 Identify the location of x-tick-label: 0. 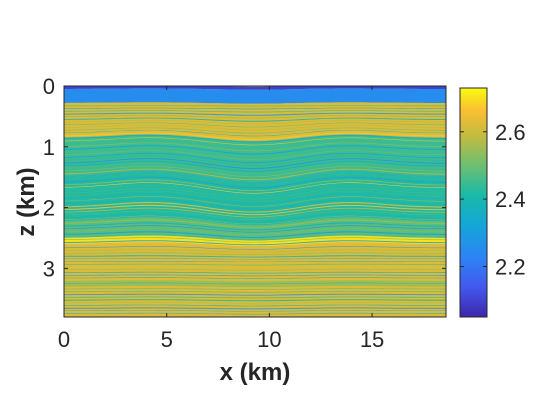
(64, 339).